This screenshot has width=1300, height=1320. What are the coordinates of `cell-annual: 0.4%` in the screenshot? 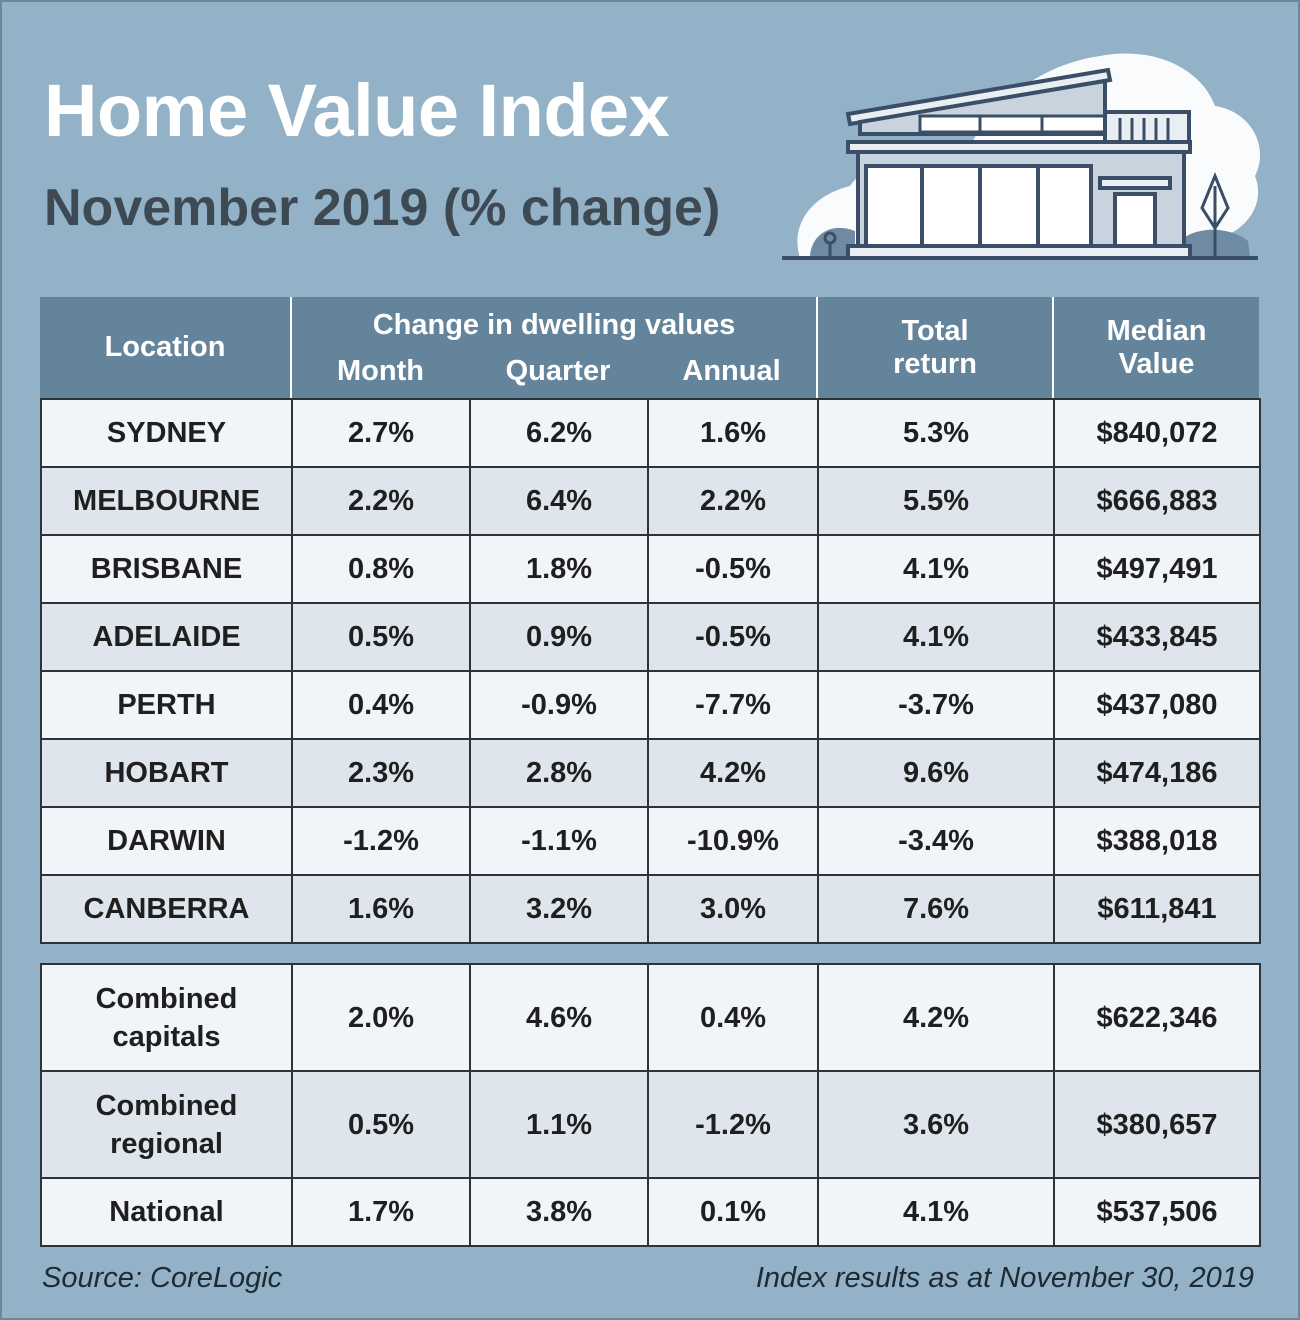 It's located at (733, 1017).